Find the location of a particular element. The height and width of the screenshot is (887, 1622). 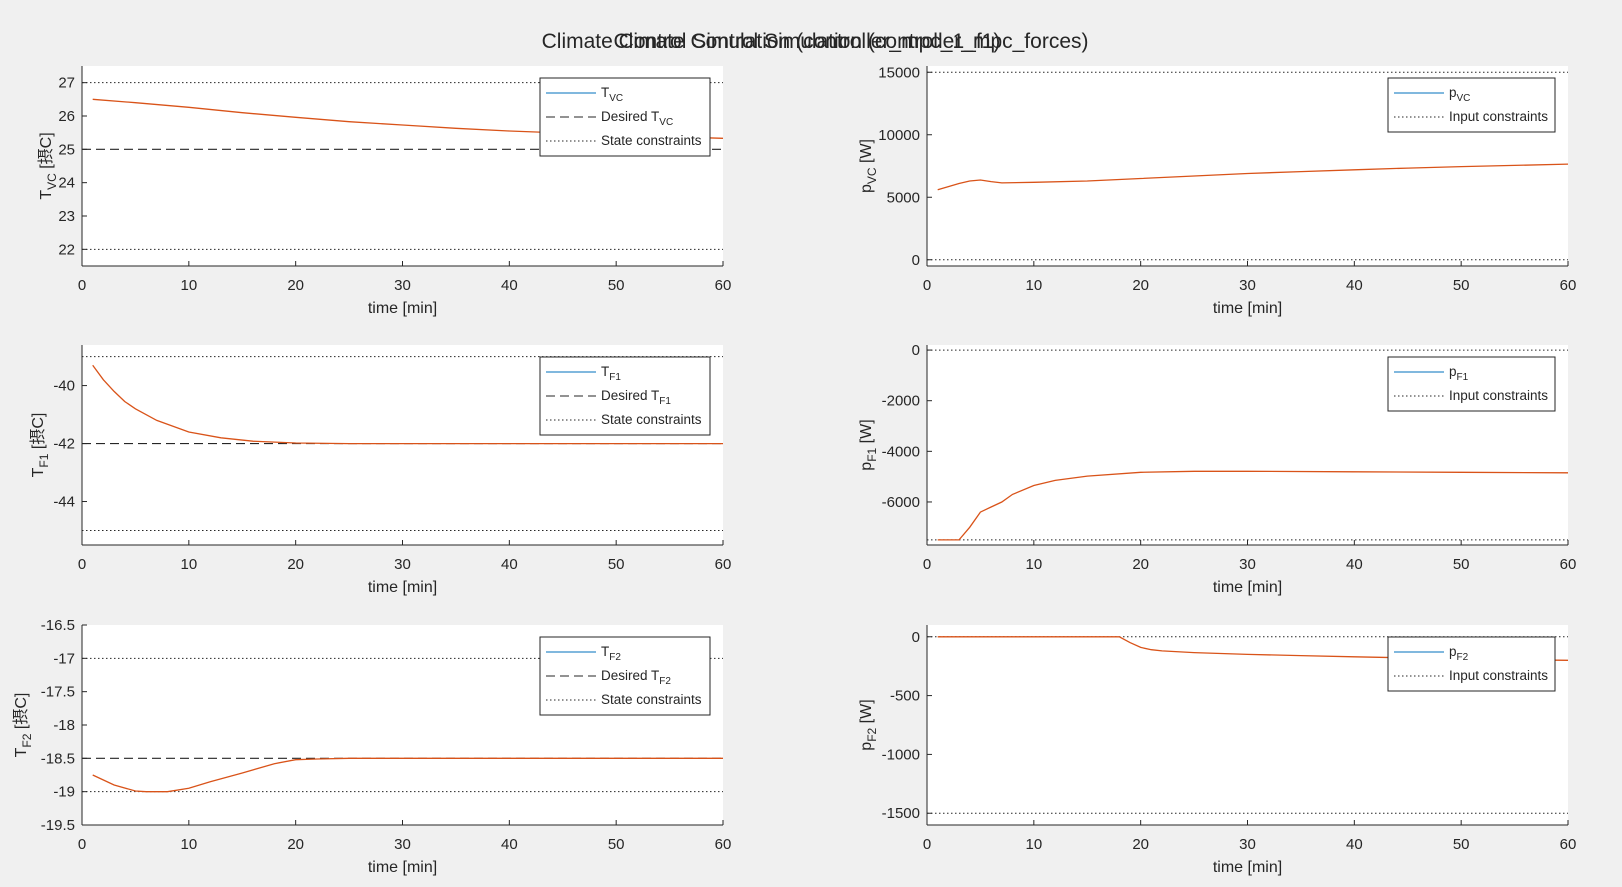

legend: pF1 Input constraints is located at coordinates (1471, 384).